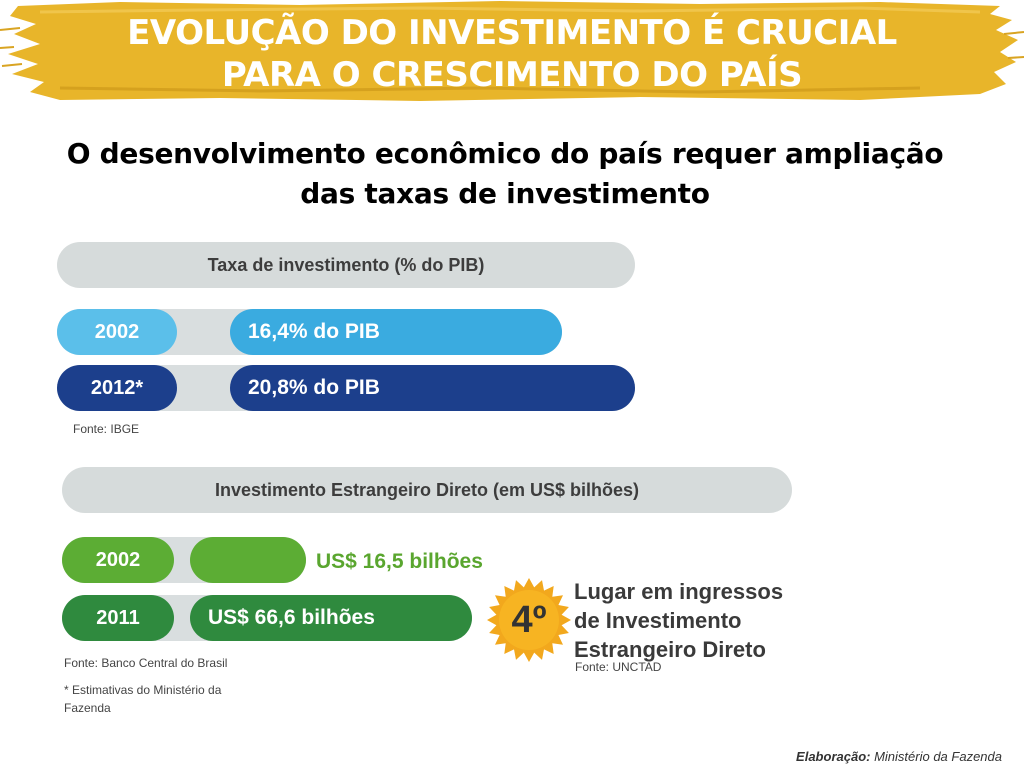 Image resolution: width=1024 pixels, height=768 pixels. Describe the element at coordinates (142, 699) in the screenshot. I see `fdi-note: * Estimativas do Ministério da Fazenda` at that location.